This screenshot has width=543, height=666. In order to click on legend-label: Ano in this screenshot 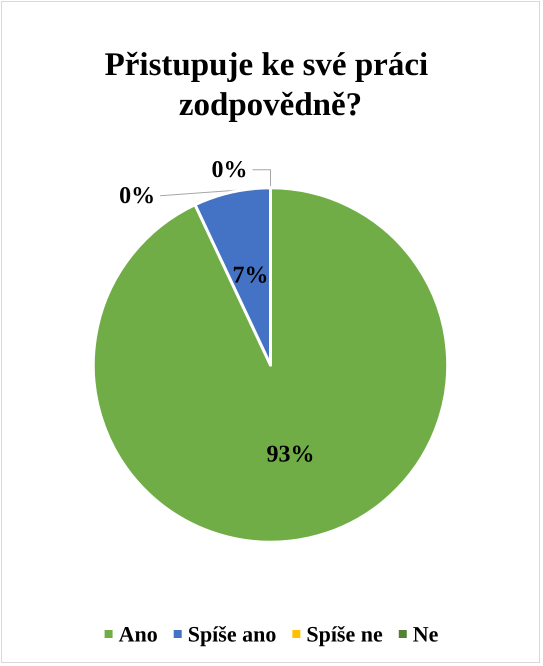, I will do `click(138, 634)`.